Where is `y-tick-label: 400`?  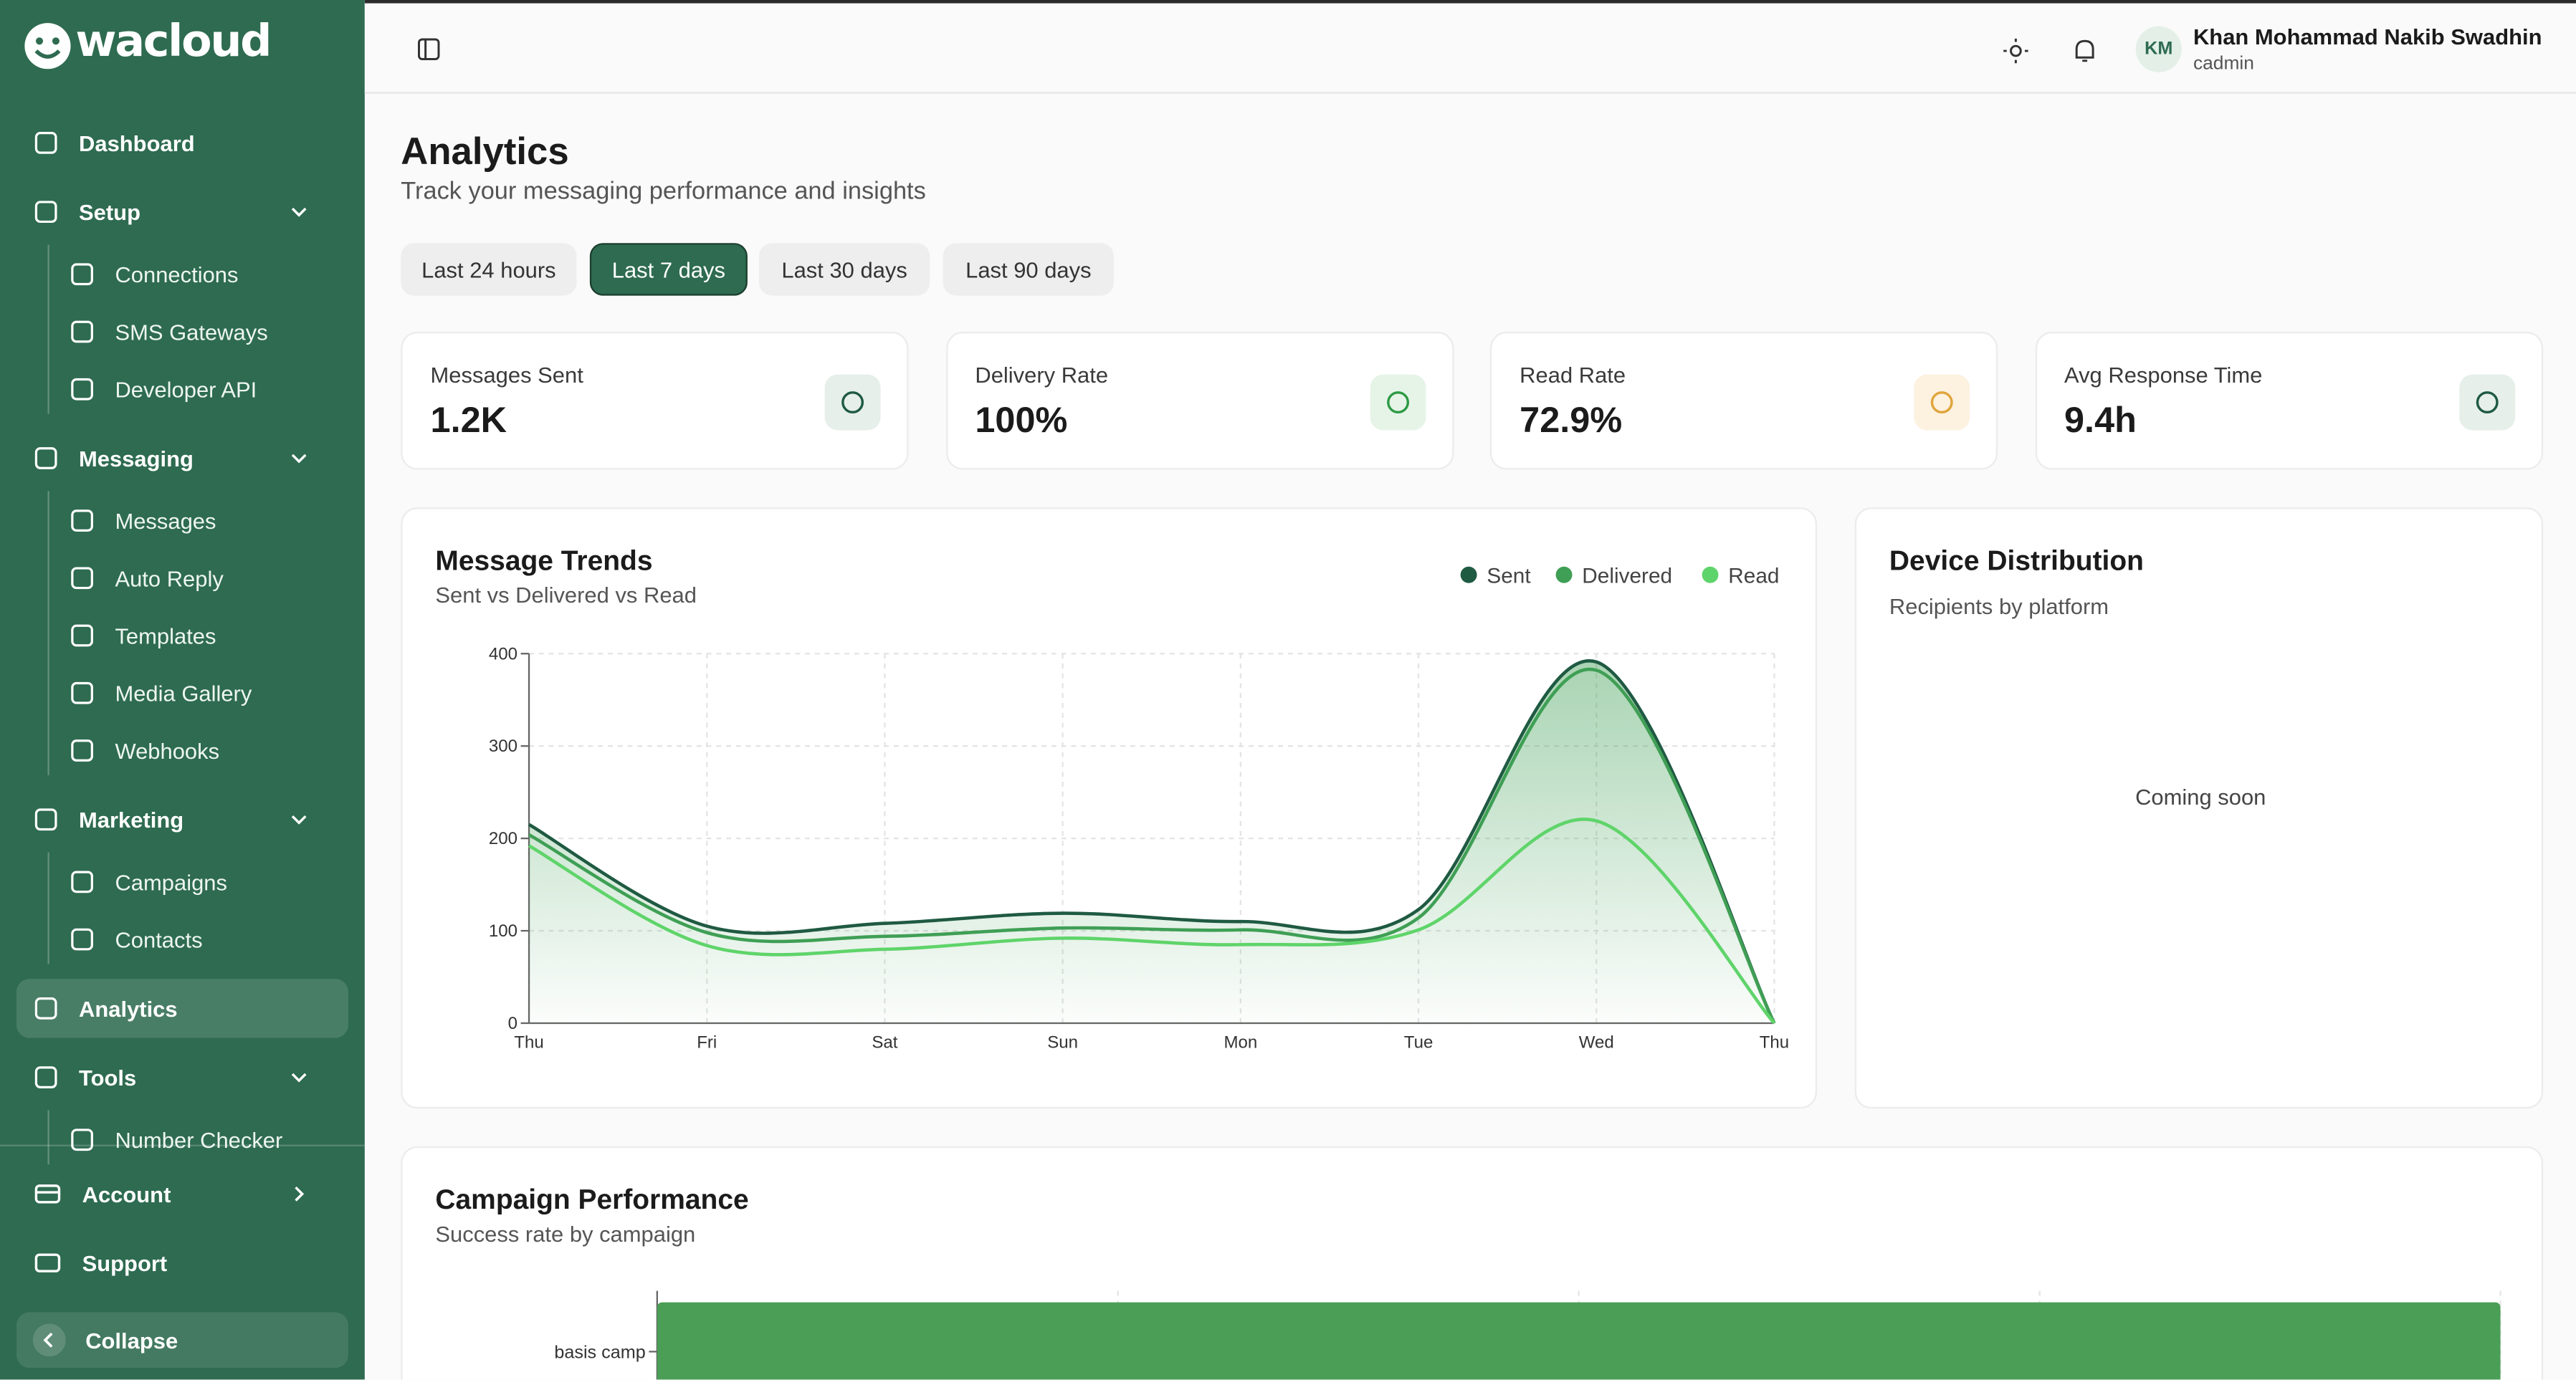
y-tick-label: 400 is located at coordinates (503, 653).